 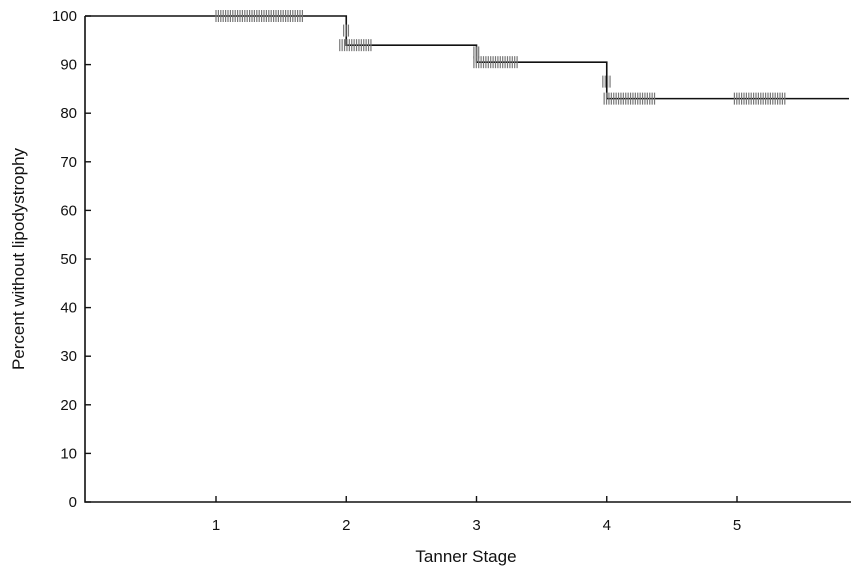 I want to click on y-tick-label: 10, so click(x=68, y=453).